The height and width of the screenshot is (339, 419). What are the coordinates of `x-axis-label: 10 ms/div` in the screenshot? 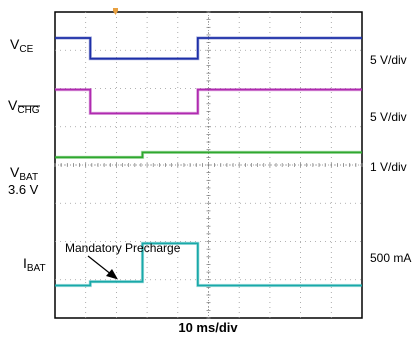 It's located at (208, 327).